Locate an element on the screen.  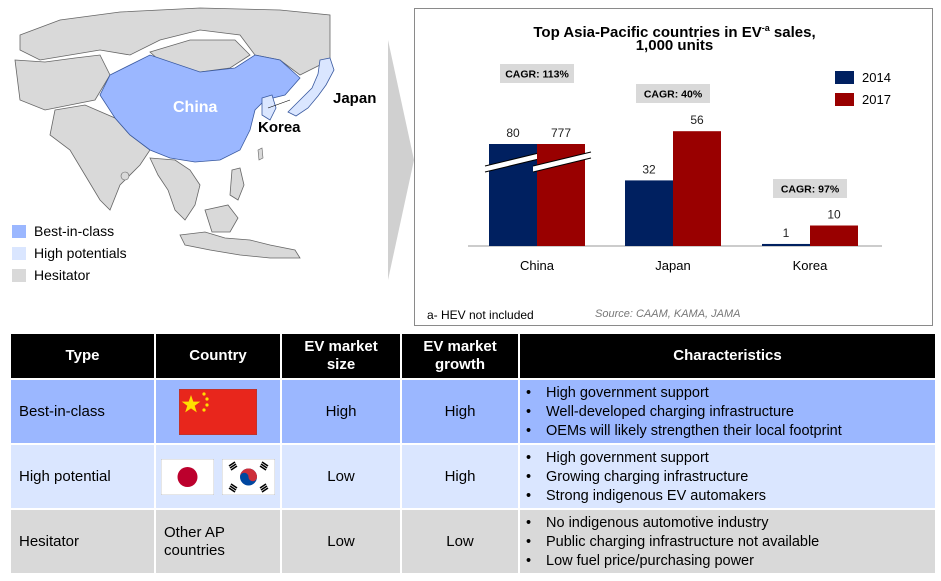
category-label-korea: Korea is located at coordinates (810, 265).